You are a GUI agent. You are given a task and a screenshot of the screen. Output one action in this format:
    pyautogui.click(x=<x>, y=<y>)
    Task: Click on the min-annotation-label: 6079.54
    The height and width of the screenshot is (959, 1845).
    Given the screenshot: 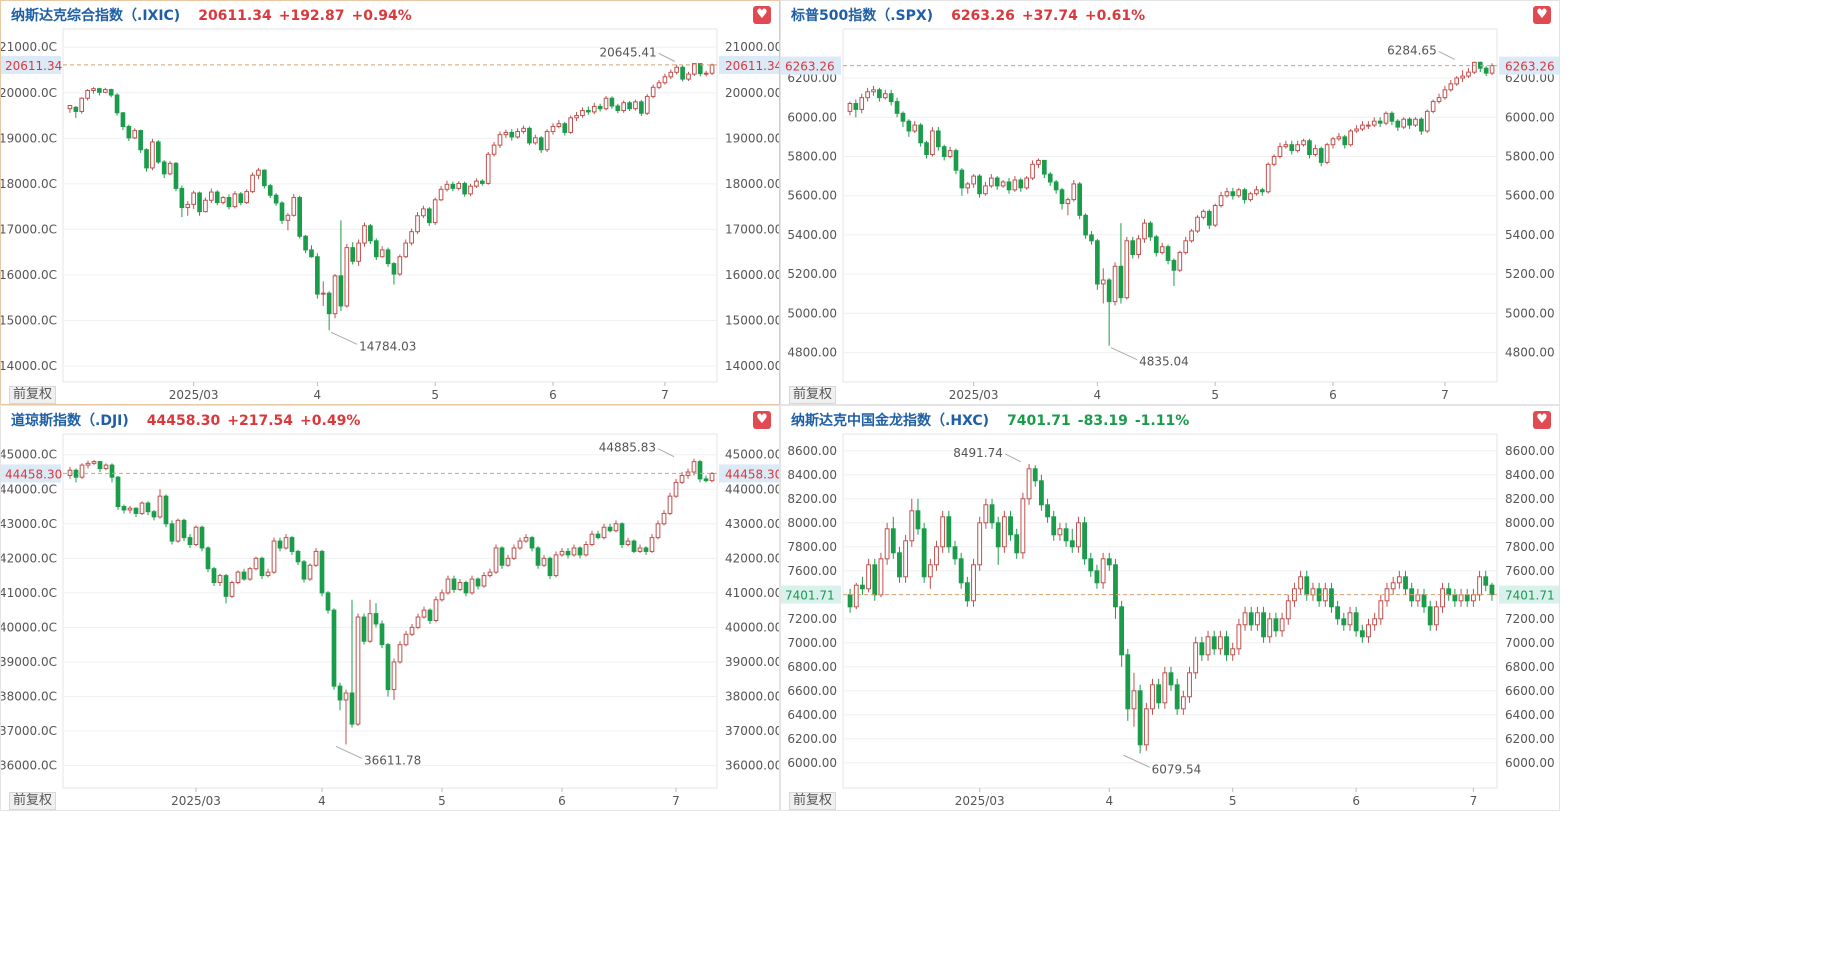 What is the action you would take?
    pyautogui.click(x=1177, y=769)
    